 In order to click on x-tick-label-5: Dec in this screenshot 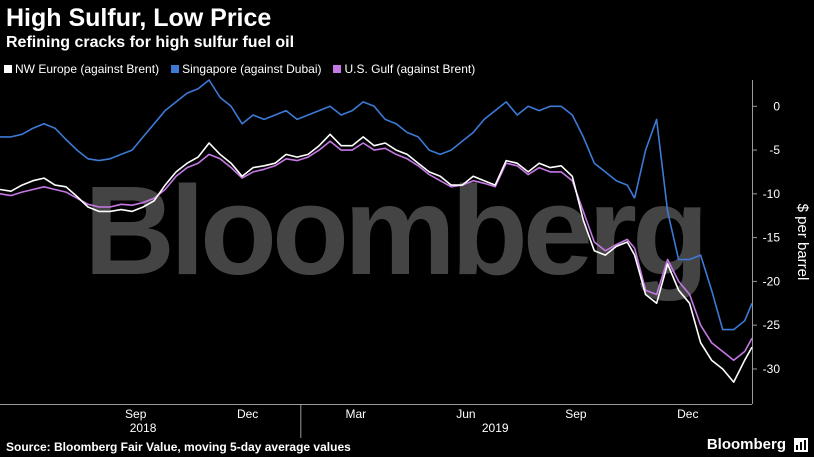, I will do `click(687, 414)`.